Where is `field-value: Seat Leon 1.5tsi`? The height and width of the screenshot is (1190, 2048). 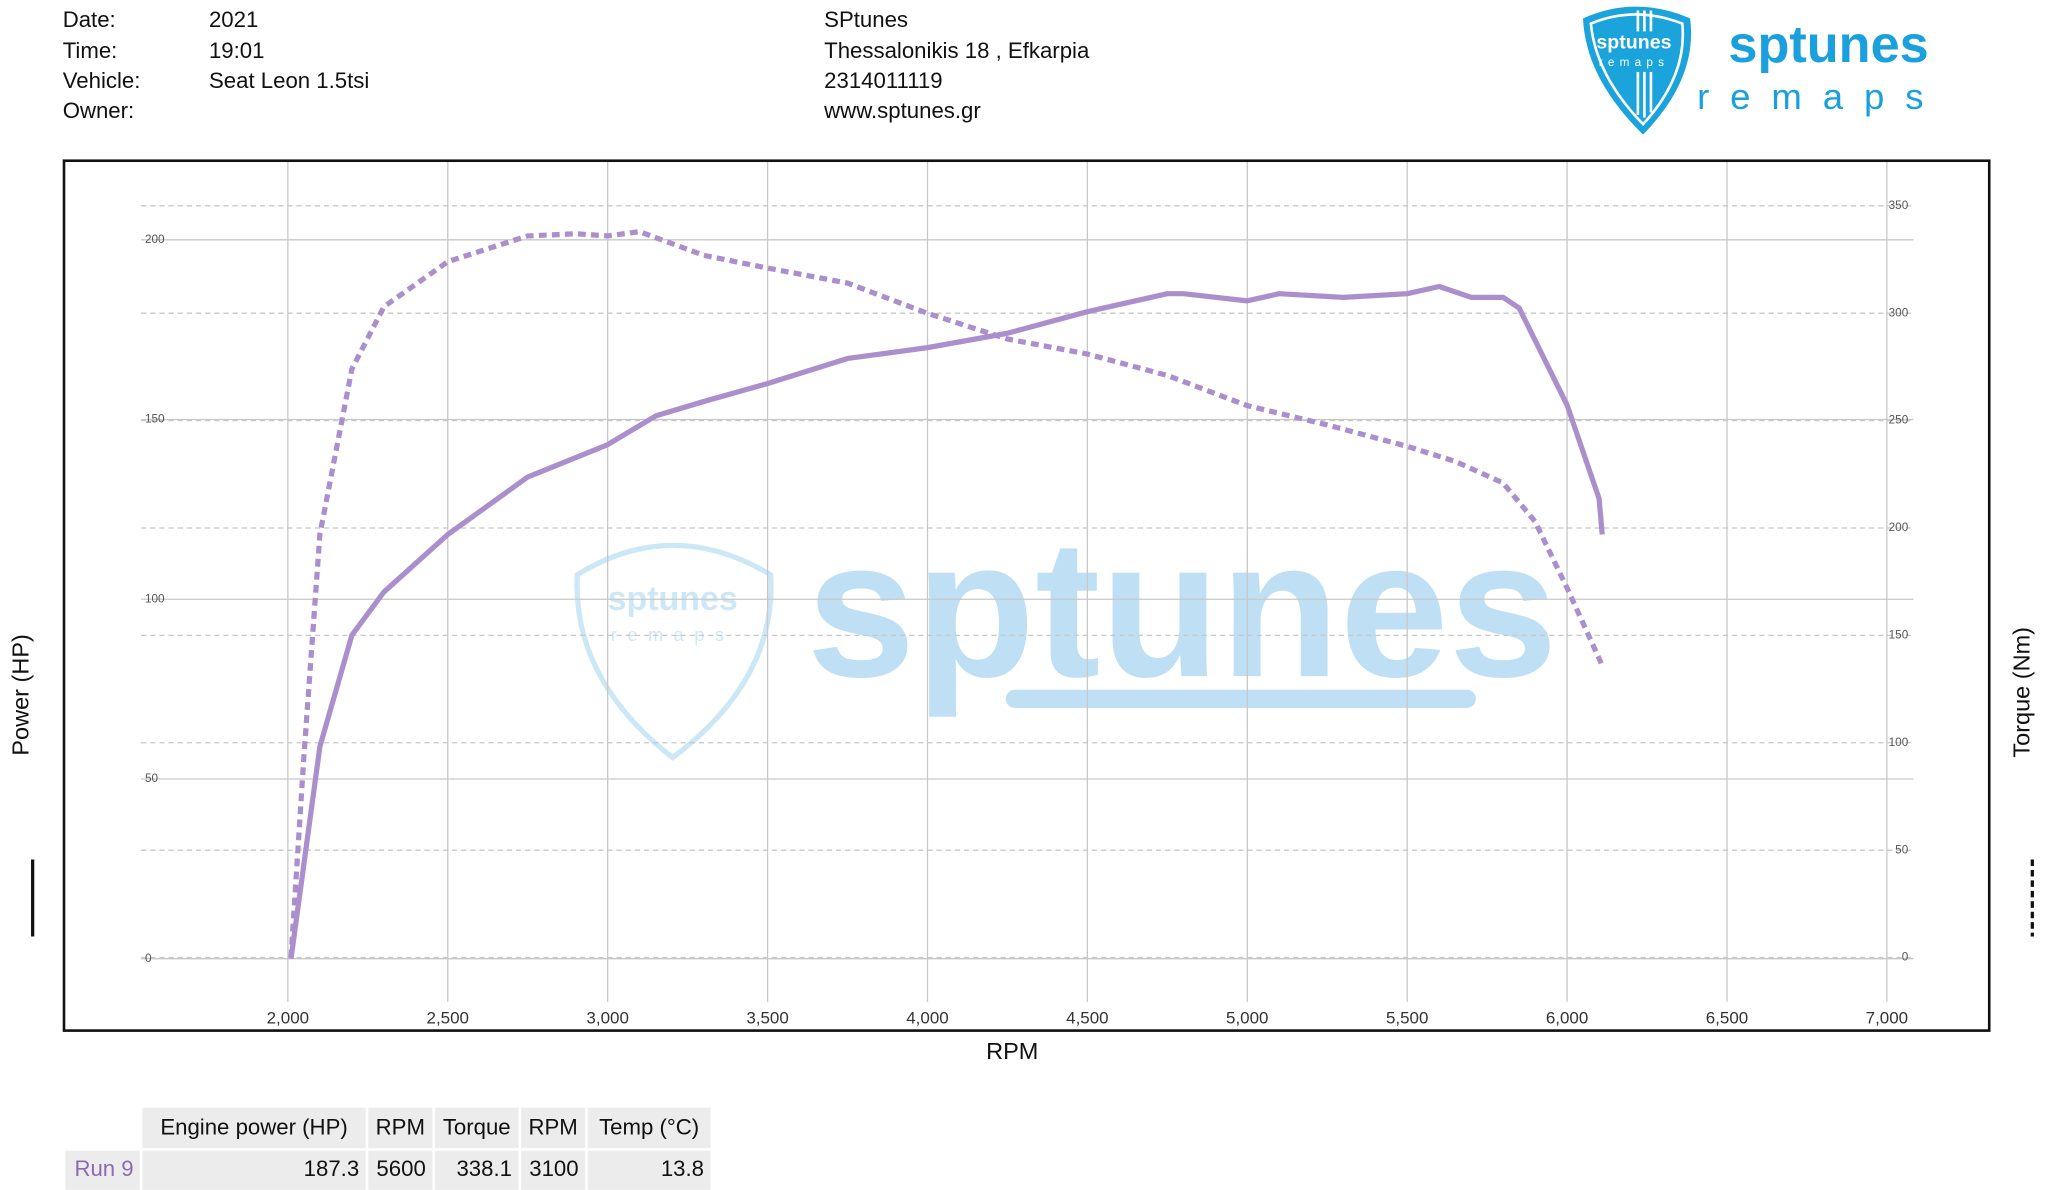 field-value: Seat Leon 1.5tsi is located at coordinates (289, 80).